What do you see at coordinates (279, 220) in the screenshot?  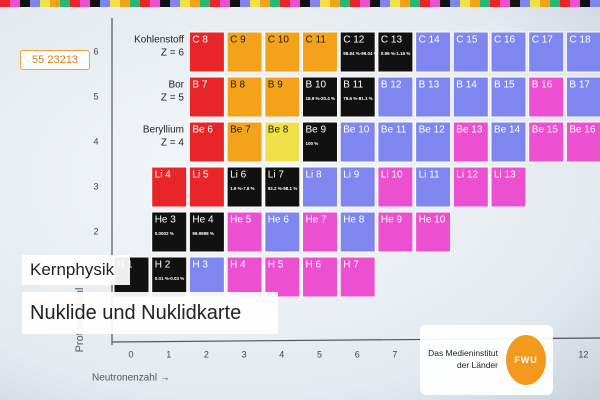 I see `nuclide-label: He 6` at bounding box center [279, 220].